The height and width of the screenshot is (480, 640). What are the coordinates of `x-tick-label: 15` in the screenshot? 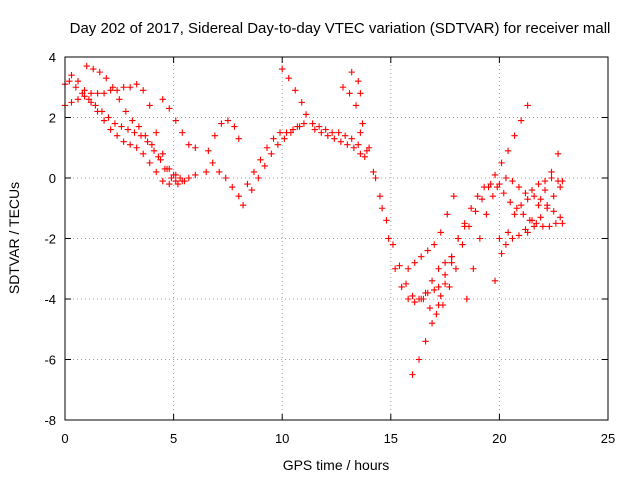 It's located at (391, 438).